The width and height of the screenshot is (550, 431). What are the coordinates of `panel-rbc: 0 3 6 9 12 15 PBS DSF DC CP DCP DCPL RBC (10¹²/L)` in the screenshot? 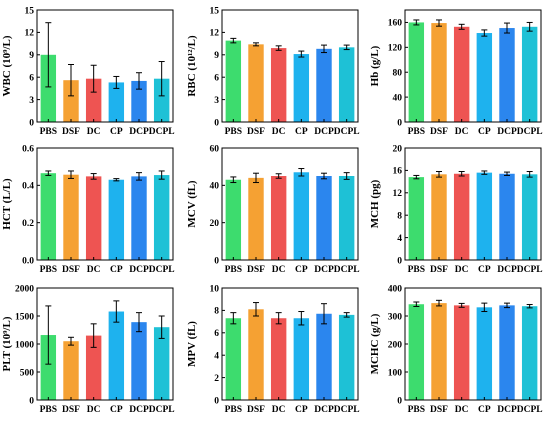 It's located at (273, 71).